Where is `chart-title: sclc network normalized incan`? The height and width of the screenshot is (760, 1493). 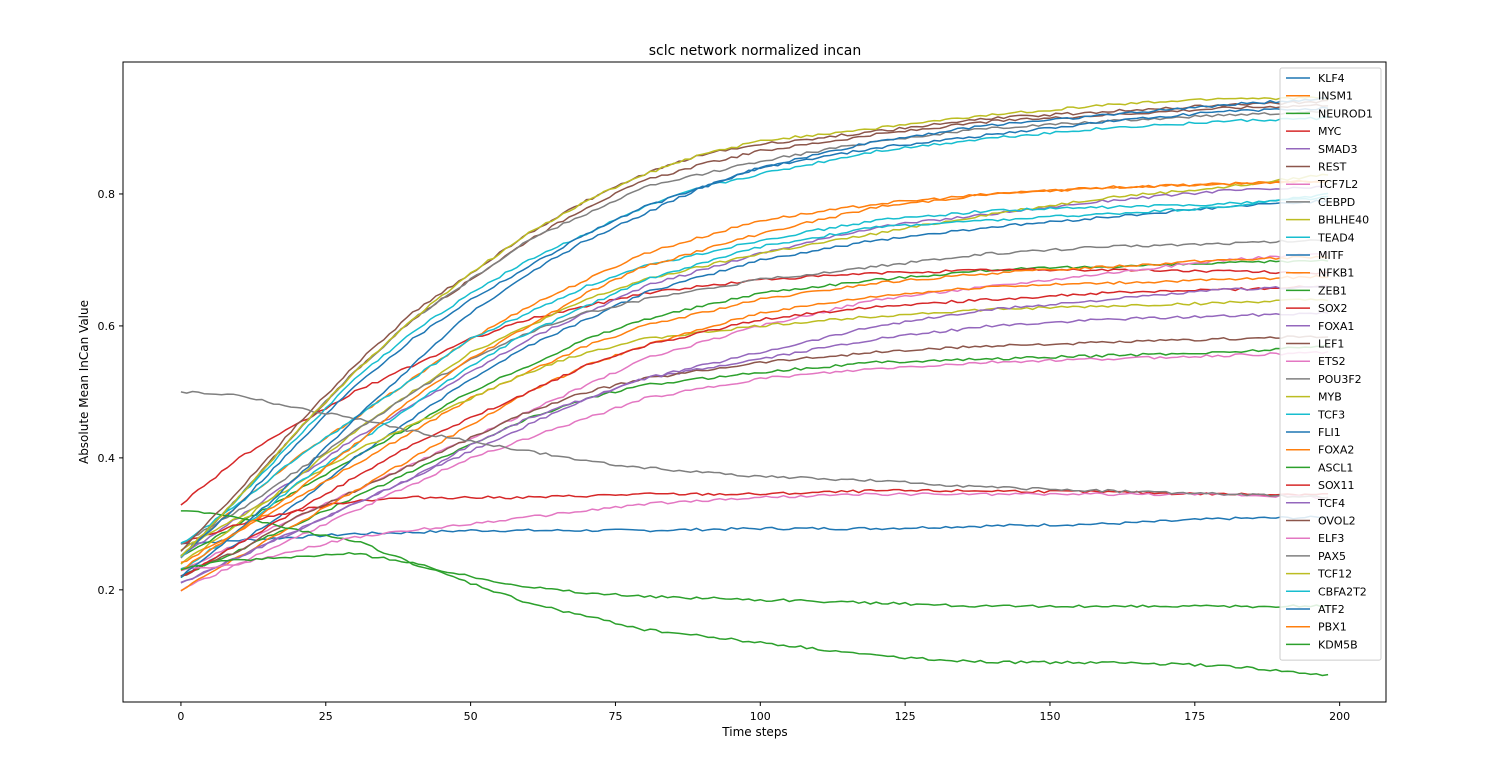 chart-title: sclc network normalized incan is located at coordinates (755, 51).